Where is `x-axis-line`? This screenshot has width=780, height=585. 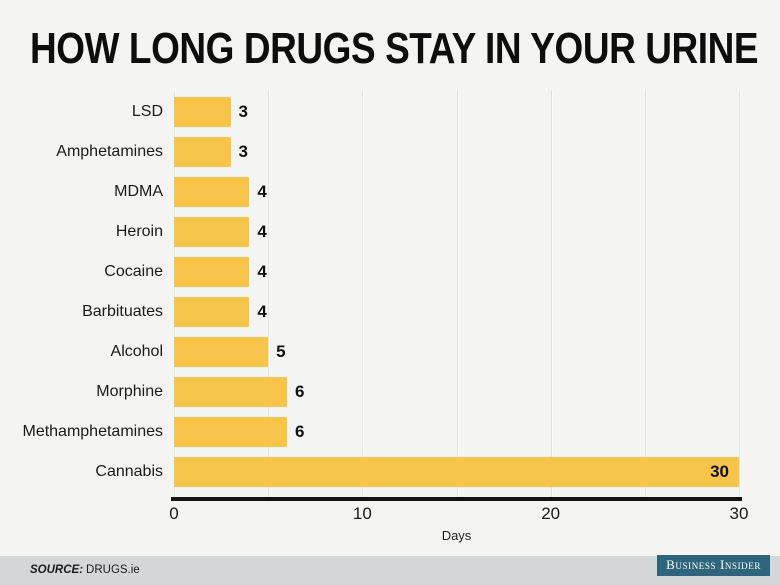 x-axis-line is located at coordinates (456, 499).